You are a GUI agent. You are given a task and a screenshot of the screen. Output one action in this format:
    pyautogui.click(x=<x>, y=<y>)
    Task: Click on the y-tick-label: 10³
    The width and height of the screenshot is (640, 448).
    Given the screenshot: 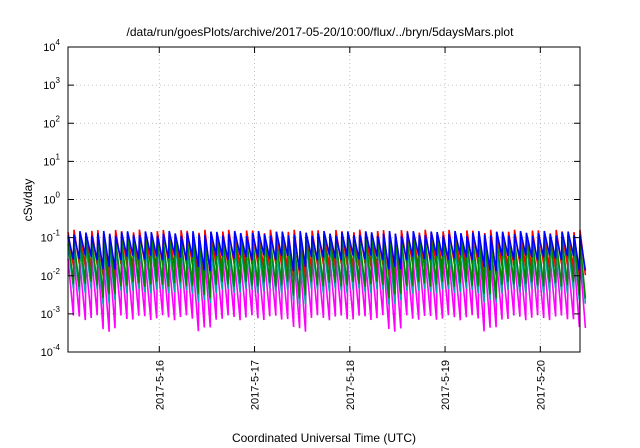 What is the action you would take?
    pyautogui.click(x=51, y=84)
    